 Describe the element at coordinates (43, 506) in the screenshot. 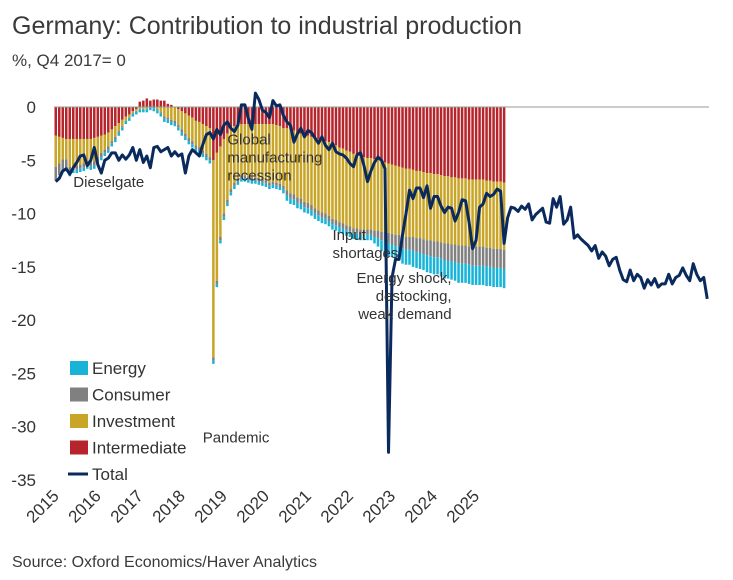

I see `x-tick-label: 2015` at that location.